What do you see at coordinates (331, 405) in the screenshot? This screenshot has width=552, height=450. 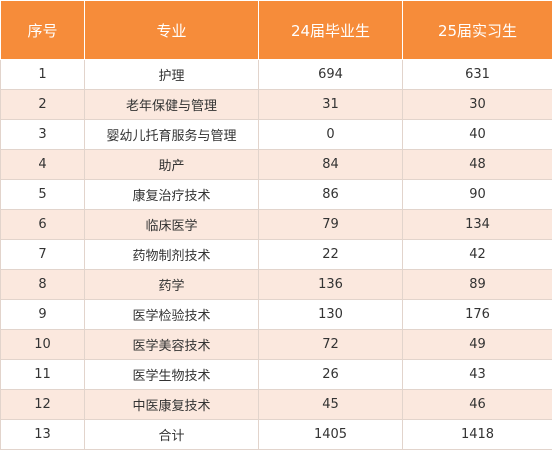 I see `cell-graduates-24: 45` at bounding box center [331, 405].